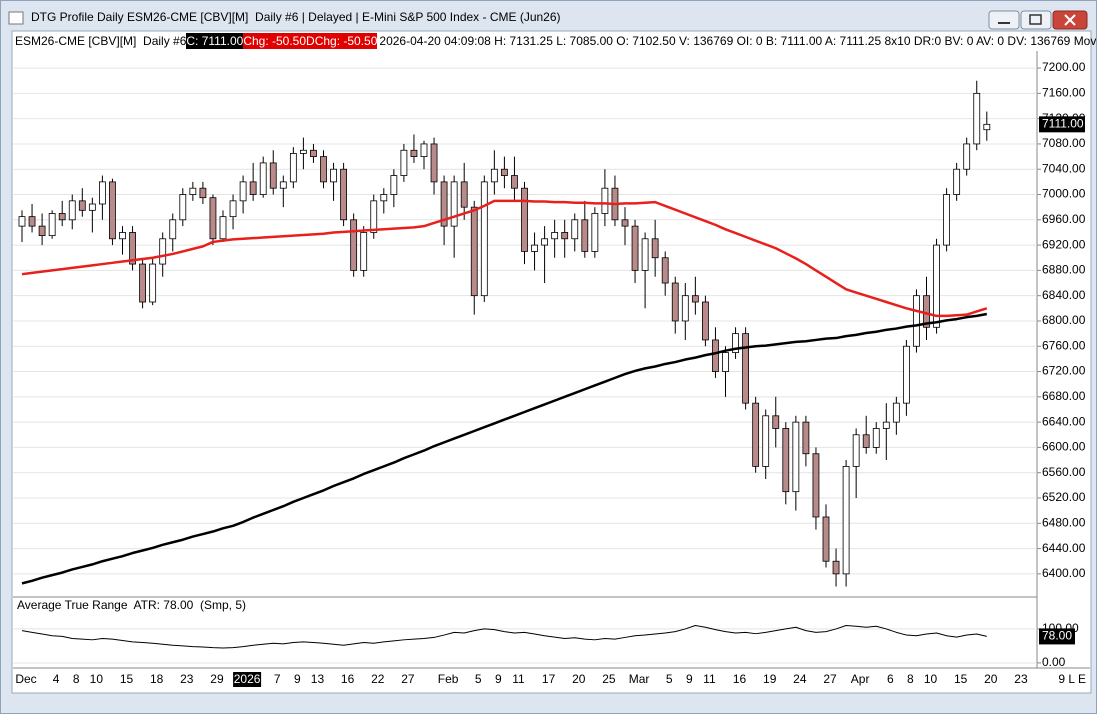  What do you see at coordinates (56, 679) in the screenshot?
I see `x-tick-label: 4` at bounding box center [56, 679].